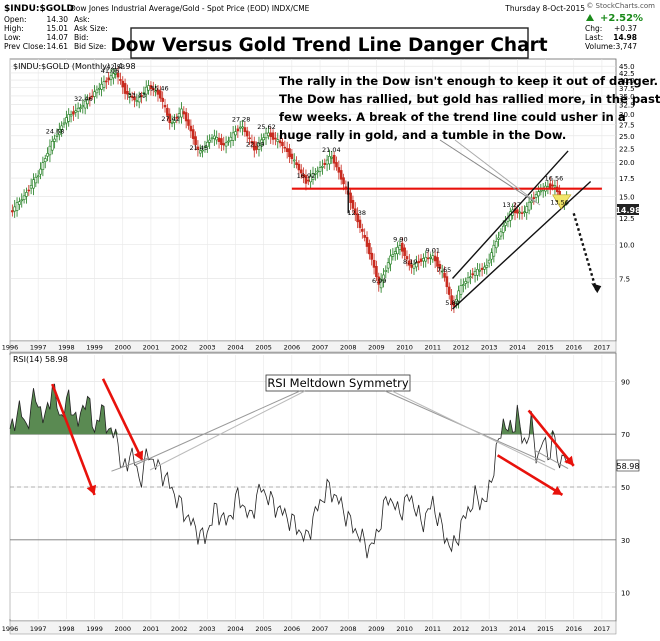  What do you see at coordinates (207, 629) in the screenshot?
I see `rsi-x-tick: 2003` at bounding box center [207, 629].